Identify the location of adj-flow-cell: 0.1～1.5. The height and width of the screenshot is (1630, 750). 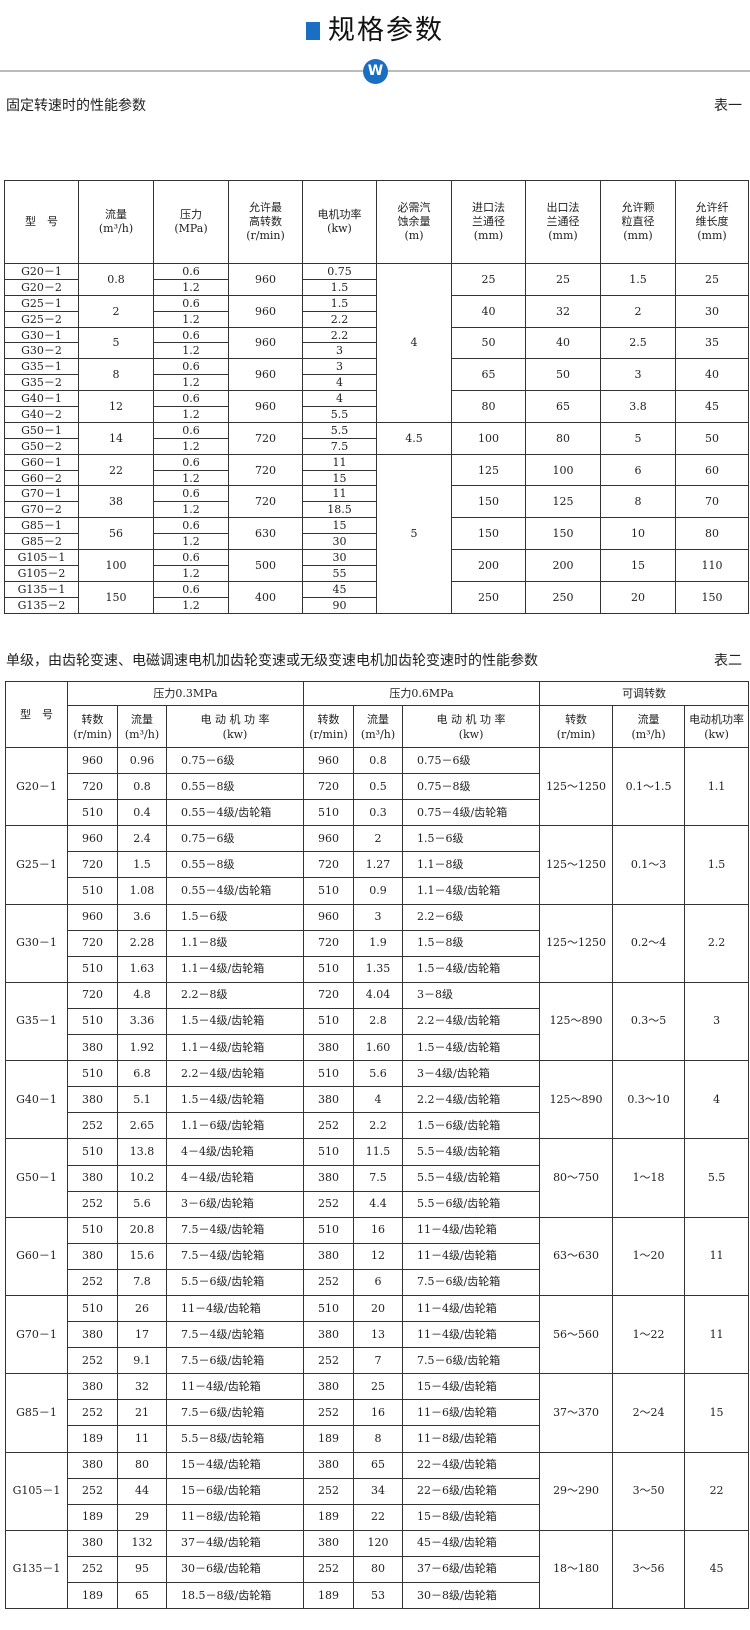
(649, 786).